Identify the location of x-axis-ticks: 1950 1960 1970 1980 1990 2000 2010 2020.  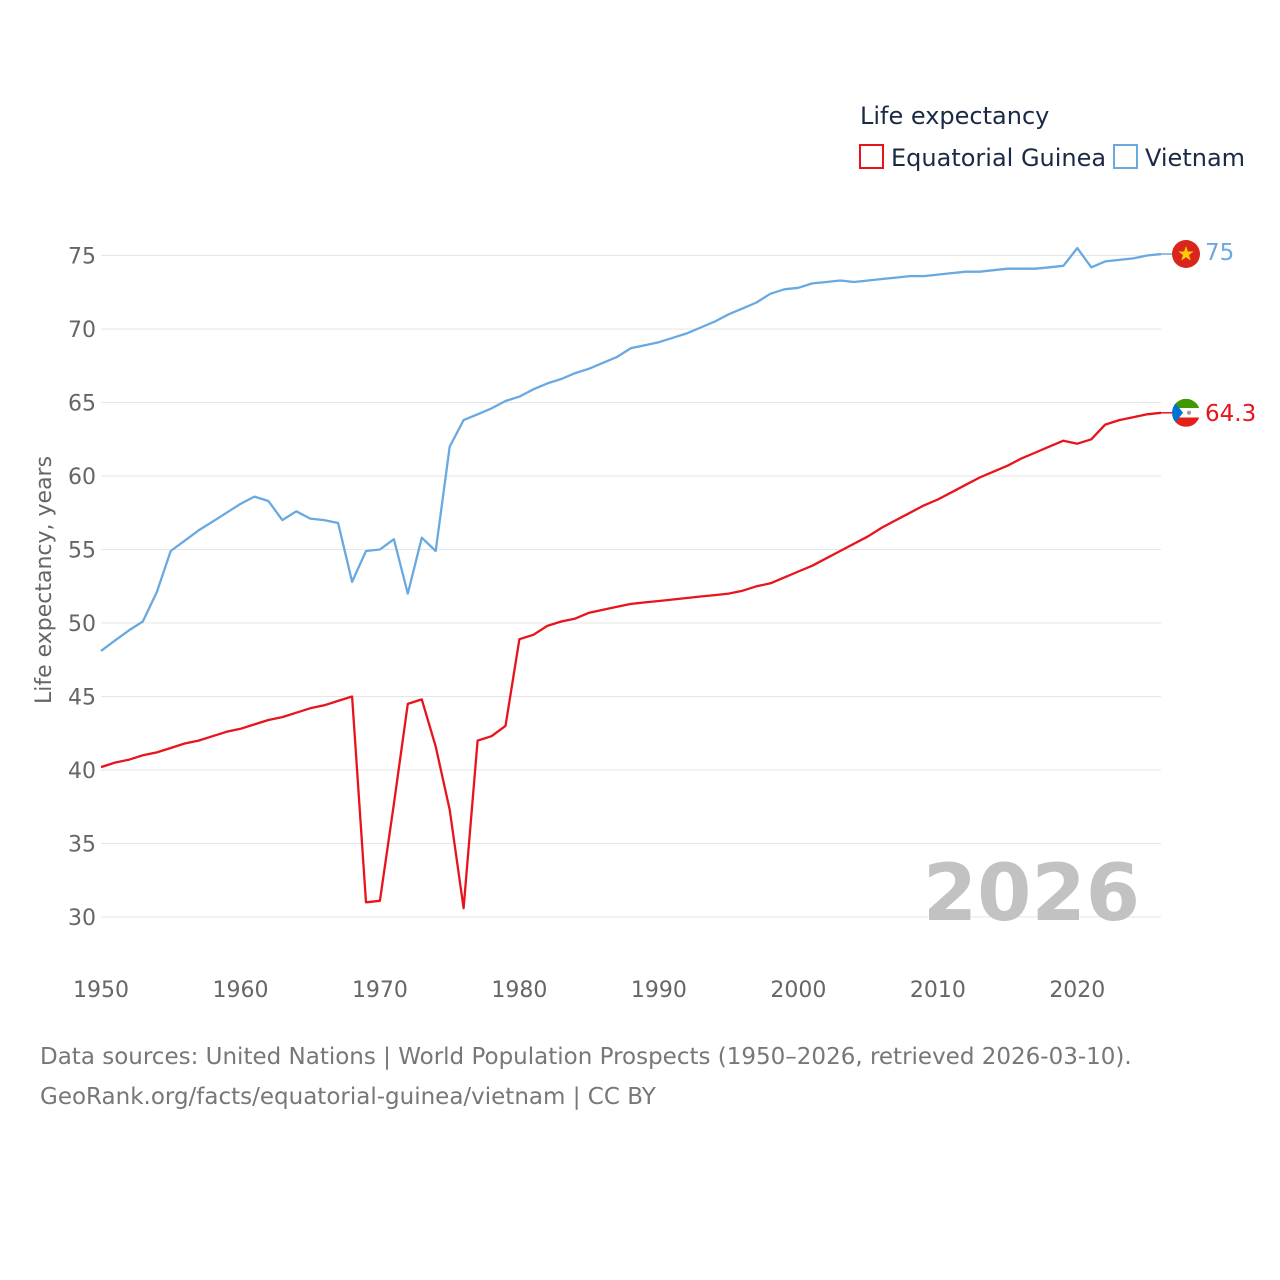
(589, 990).